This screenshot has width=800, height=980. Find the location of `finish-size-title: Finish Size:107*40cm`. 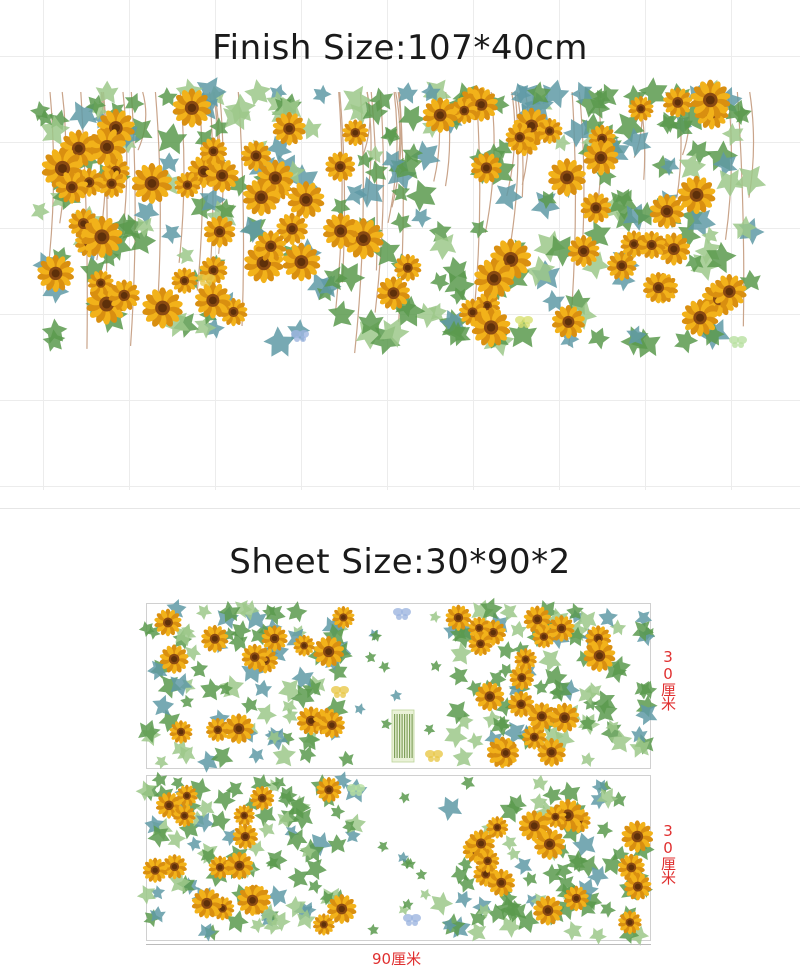

finish-size-title: Finish Size:107*40cm is located at coordinates (400, 48).